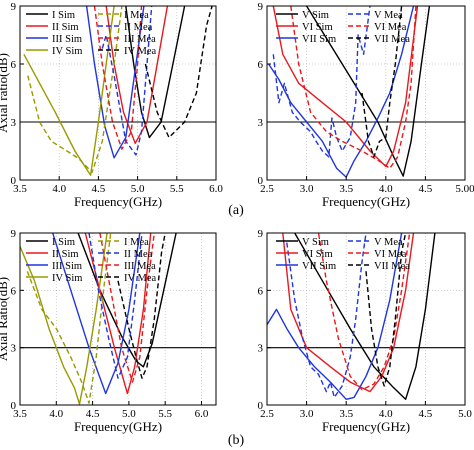  I want to click on legend-label: IV Mea, so click(140, 51).